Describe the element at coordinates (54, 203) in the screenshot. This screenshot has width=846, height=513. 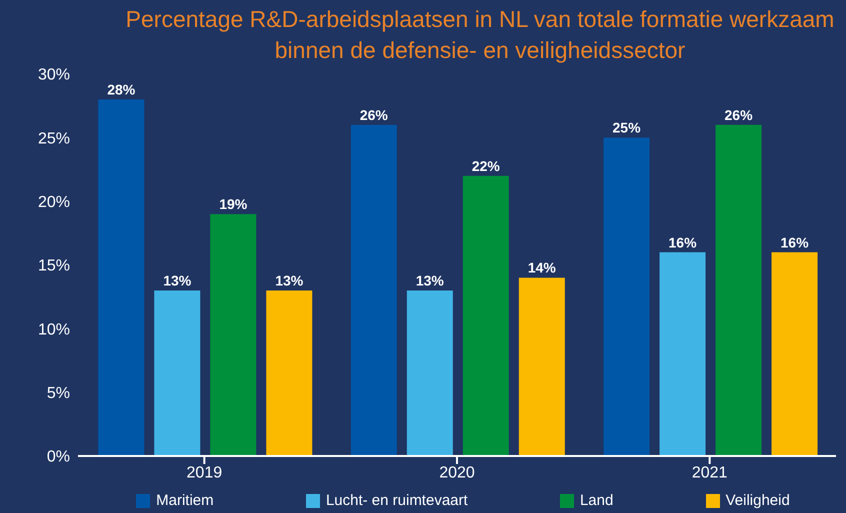
I see `y-tick-label: 20%` at that location.